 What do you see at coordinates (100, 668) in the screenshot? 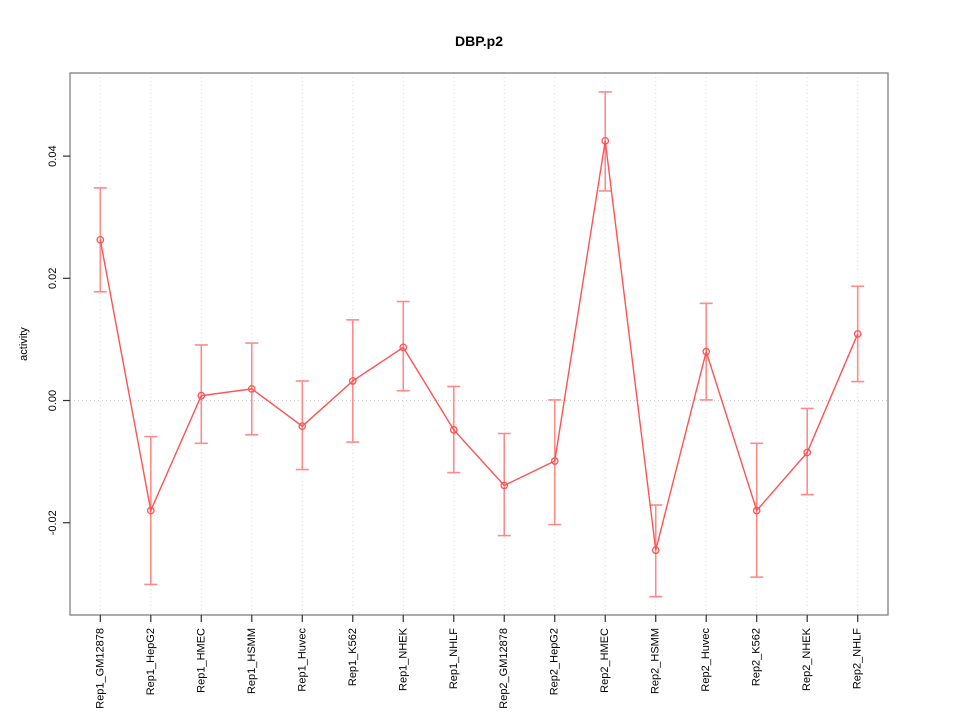
I see `x-tick-label: Rep1_GM12878` at bounding box center [100, 668].